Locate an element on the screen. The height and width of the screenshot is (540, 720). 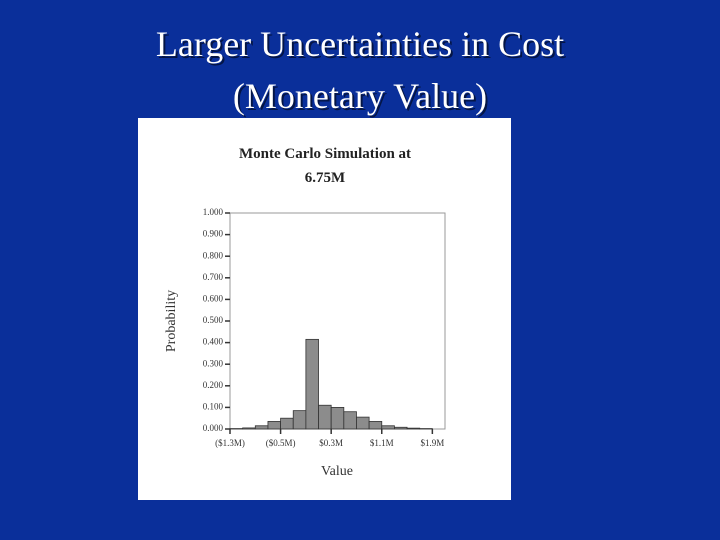
y-tick-label: 1.000 is located at coordinates (213, 212).